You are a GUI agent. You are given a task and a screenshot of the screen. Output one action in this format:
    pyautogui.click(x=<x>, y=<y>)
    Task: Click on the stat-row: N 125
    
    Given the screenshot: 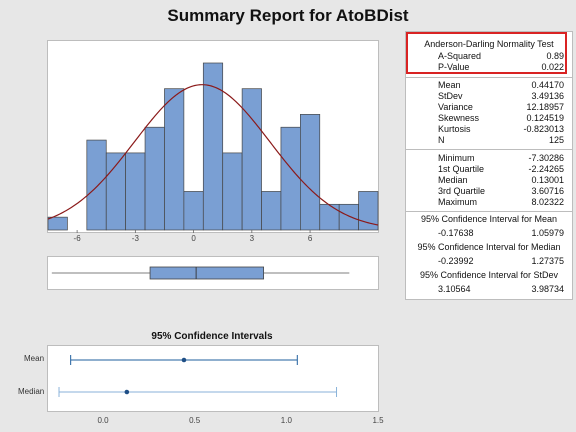 What is the action you would take?
    pyautogui.click(x=489, y=140)
    